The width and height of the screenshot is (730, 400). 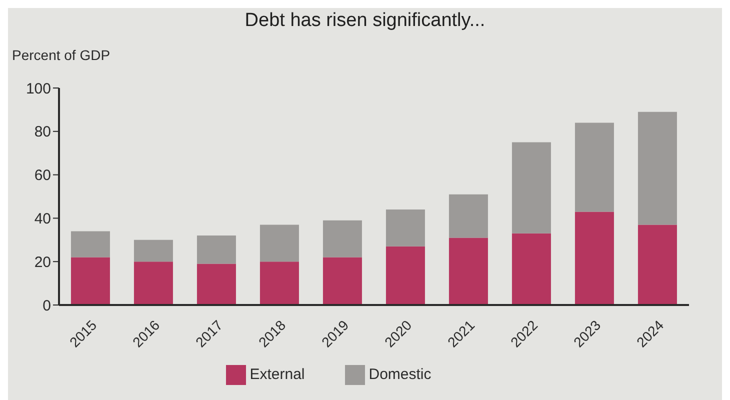 What do you see at coordinates (42, 262) in the screenshot?
I see `y-tick-label: 20` at bounding box center [42, 262].